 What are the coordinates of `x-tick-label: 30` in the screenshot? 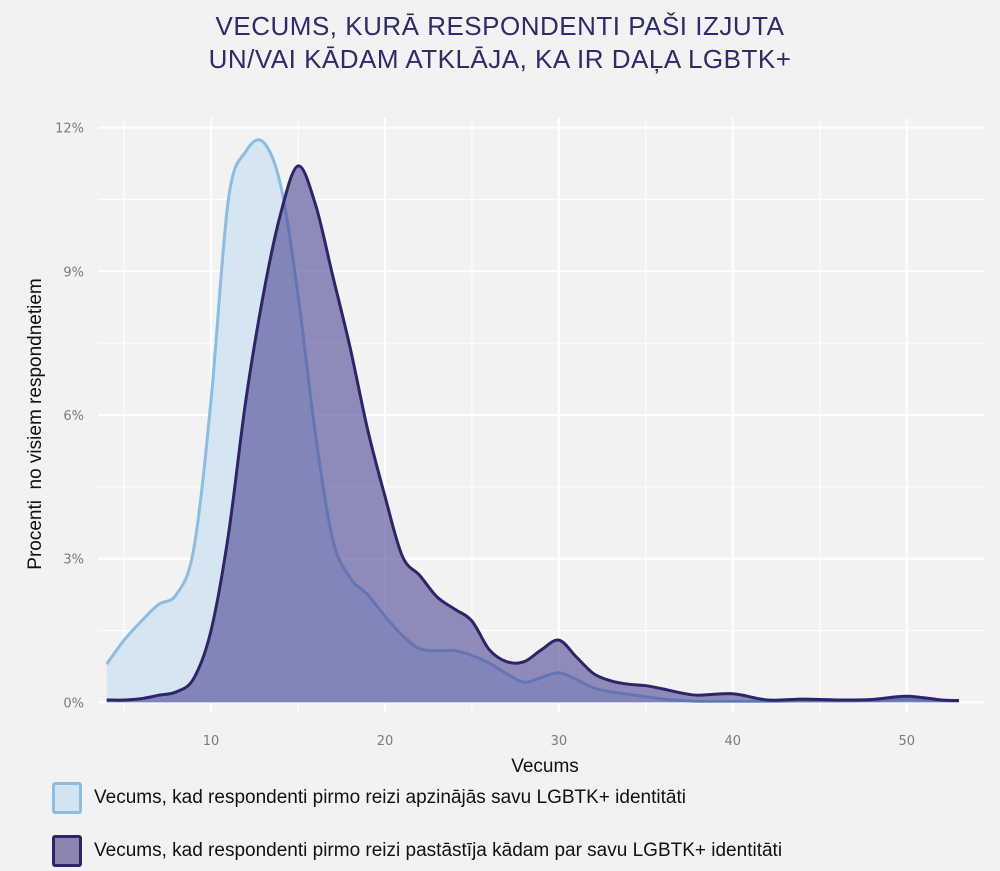 It's located at (559, 741).